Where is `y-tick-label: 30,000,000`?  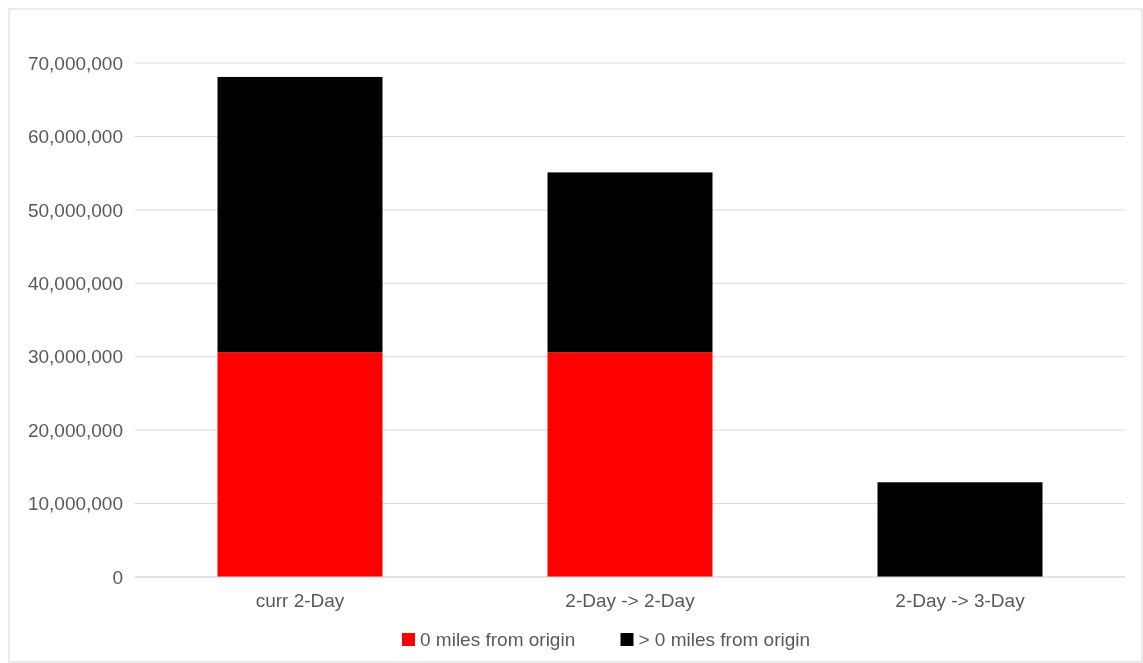
y-tick-label: 30,000,000 is located at coordinates (75, 357).